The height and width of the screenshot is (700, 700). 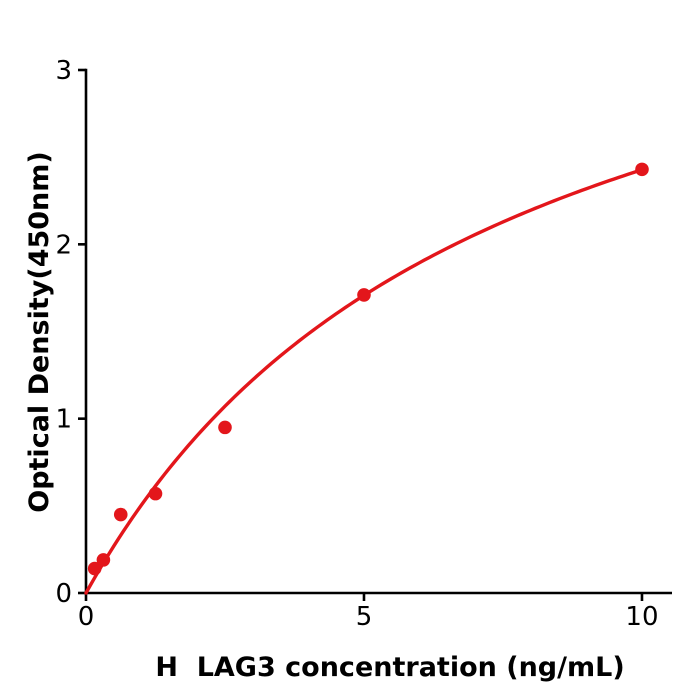 I want to click on y-tick-label: 0, so click(x=63, y=594).